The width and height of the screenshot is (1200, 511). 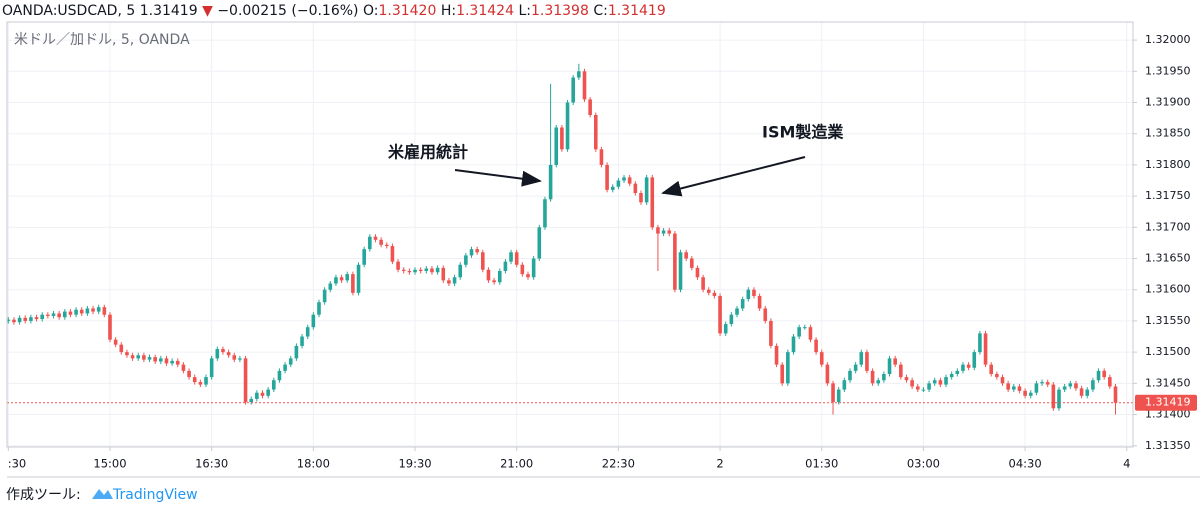 I want to click on x-tick-label: 15:00, so click(x=109, y=464).